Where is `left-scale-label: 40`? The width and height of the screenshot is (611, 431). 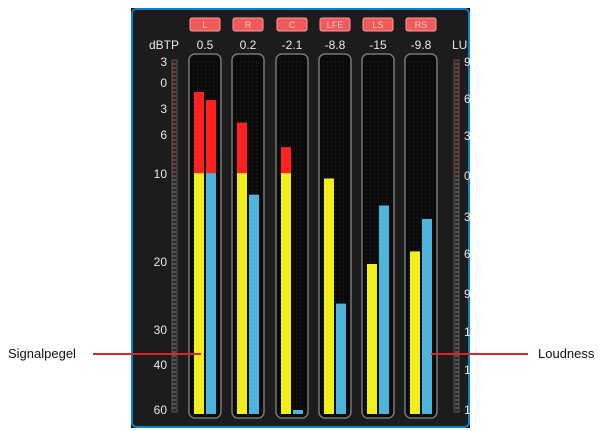
left-scale-label: 40 is located at coordinates (161, 365).